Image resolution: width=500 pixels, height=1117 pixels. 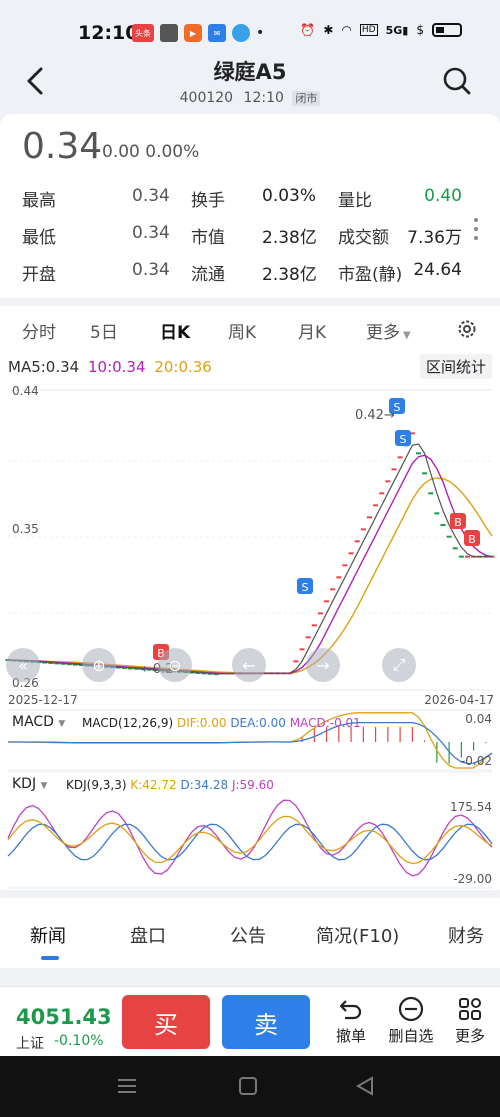 I want to click on price-change: 0.00 0.00%, so click(x=151, y=152).